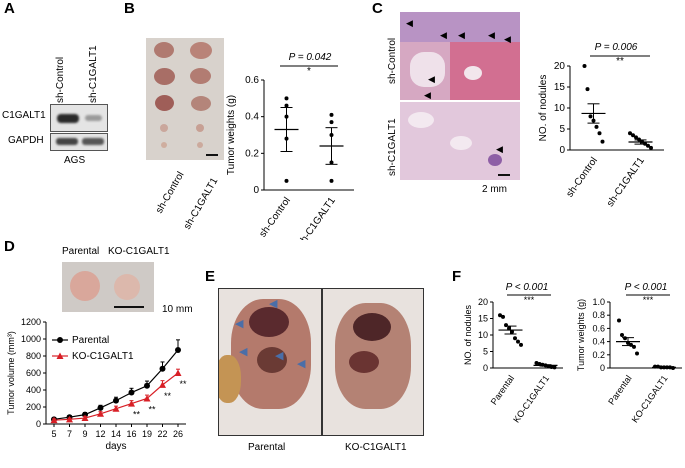 The width and height of the screenshot is (685, 468). I want to click on chart-d-y-tick-label: 600, so click(33, 373).